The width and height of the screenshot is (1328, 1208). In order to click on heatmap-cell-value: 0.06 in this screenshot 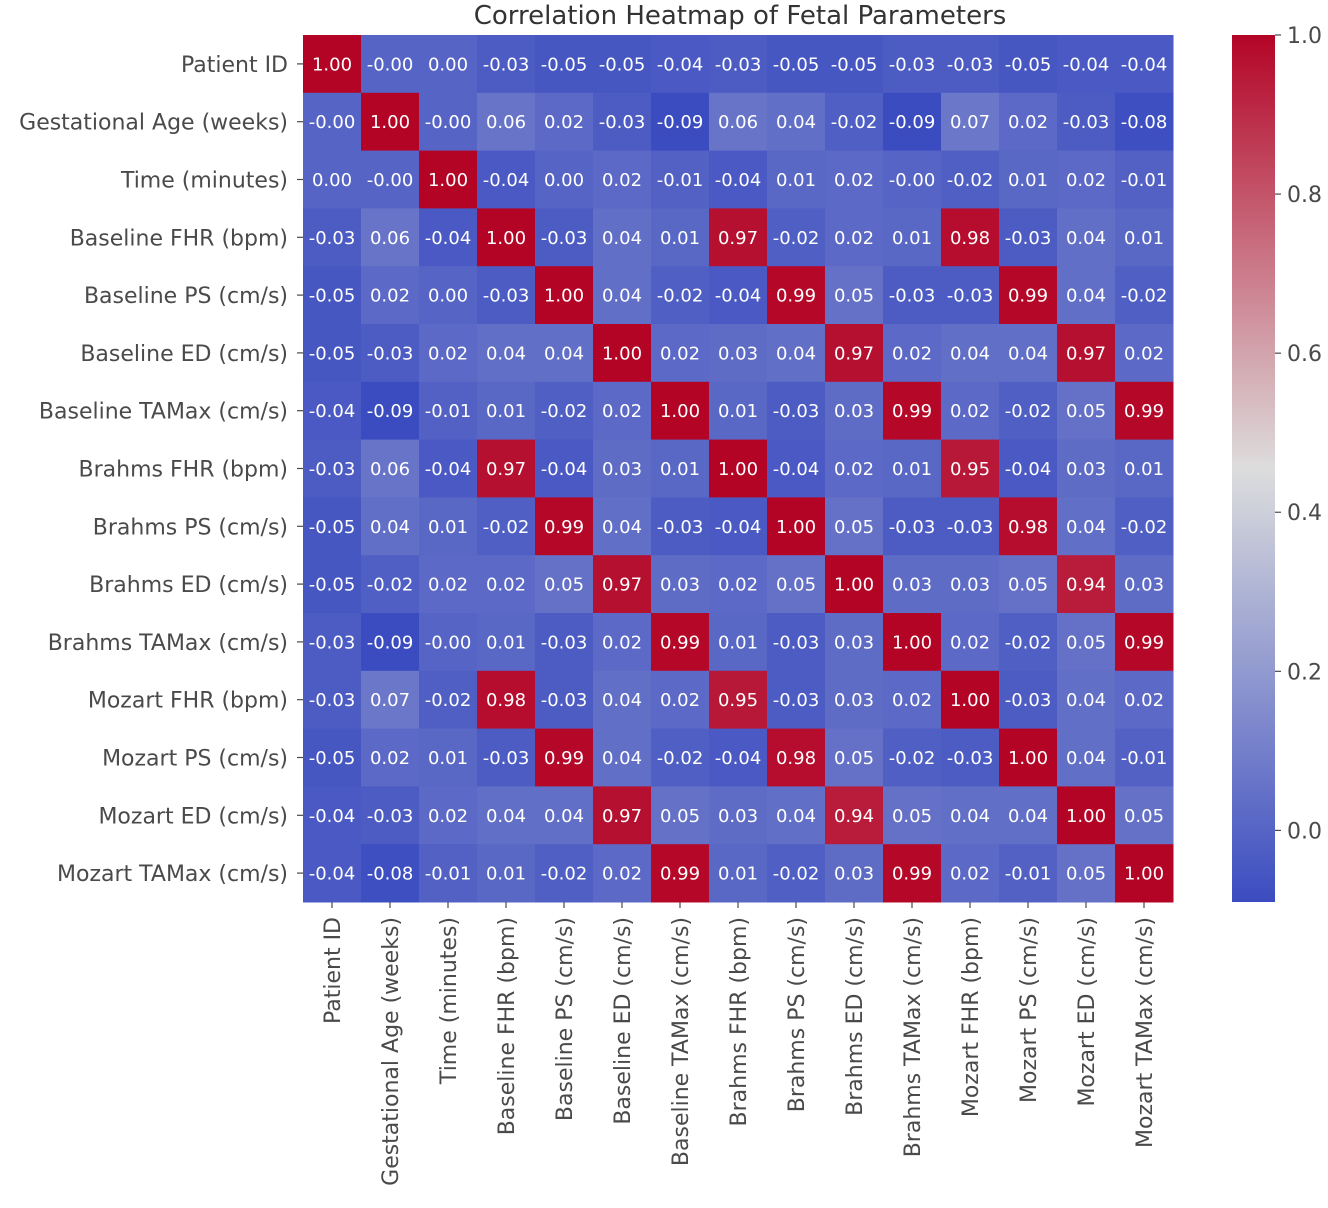, I will do `click(390, 469)`.